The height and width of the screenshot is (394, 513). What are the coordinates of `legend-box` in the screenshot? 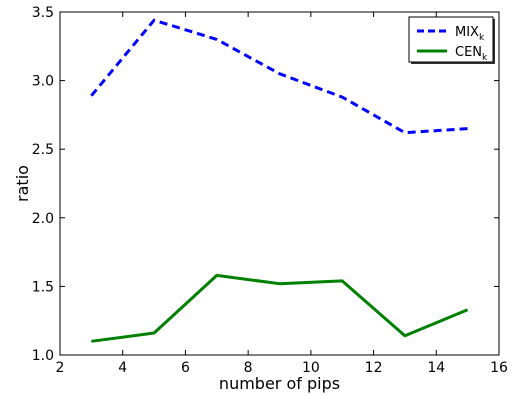 It's located at (451, 39).